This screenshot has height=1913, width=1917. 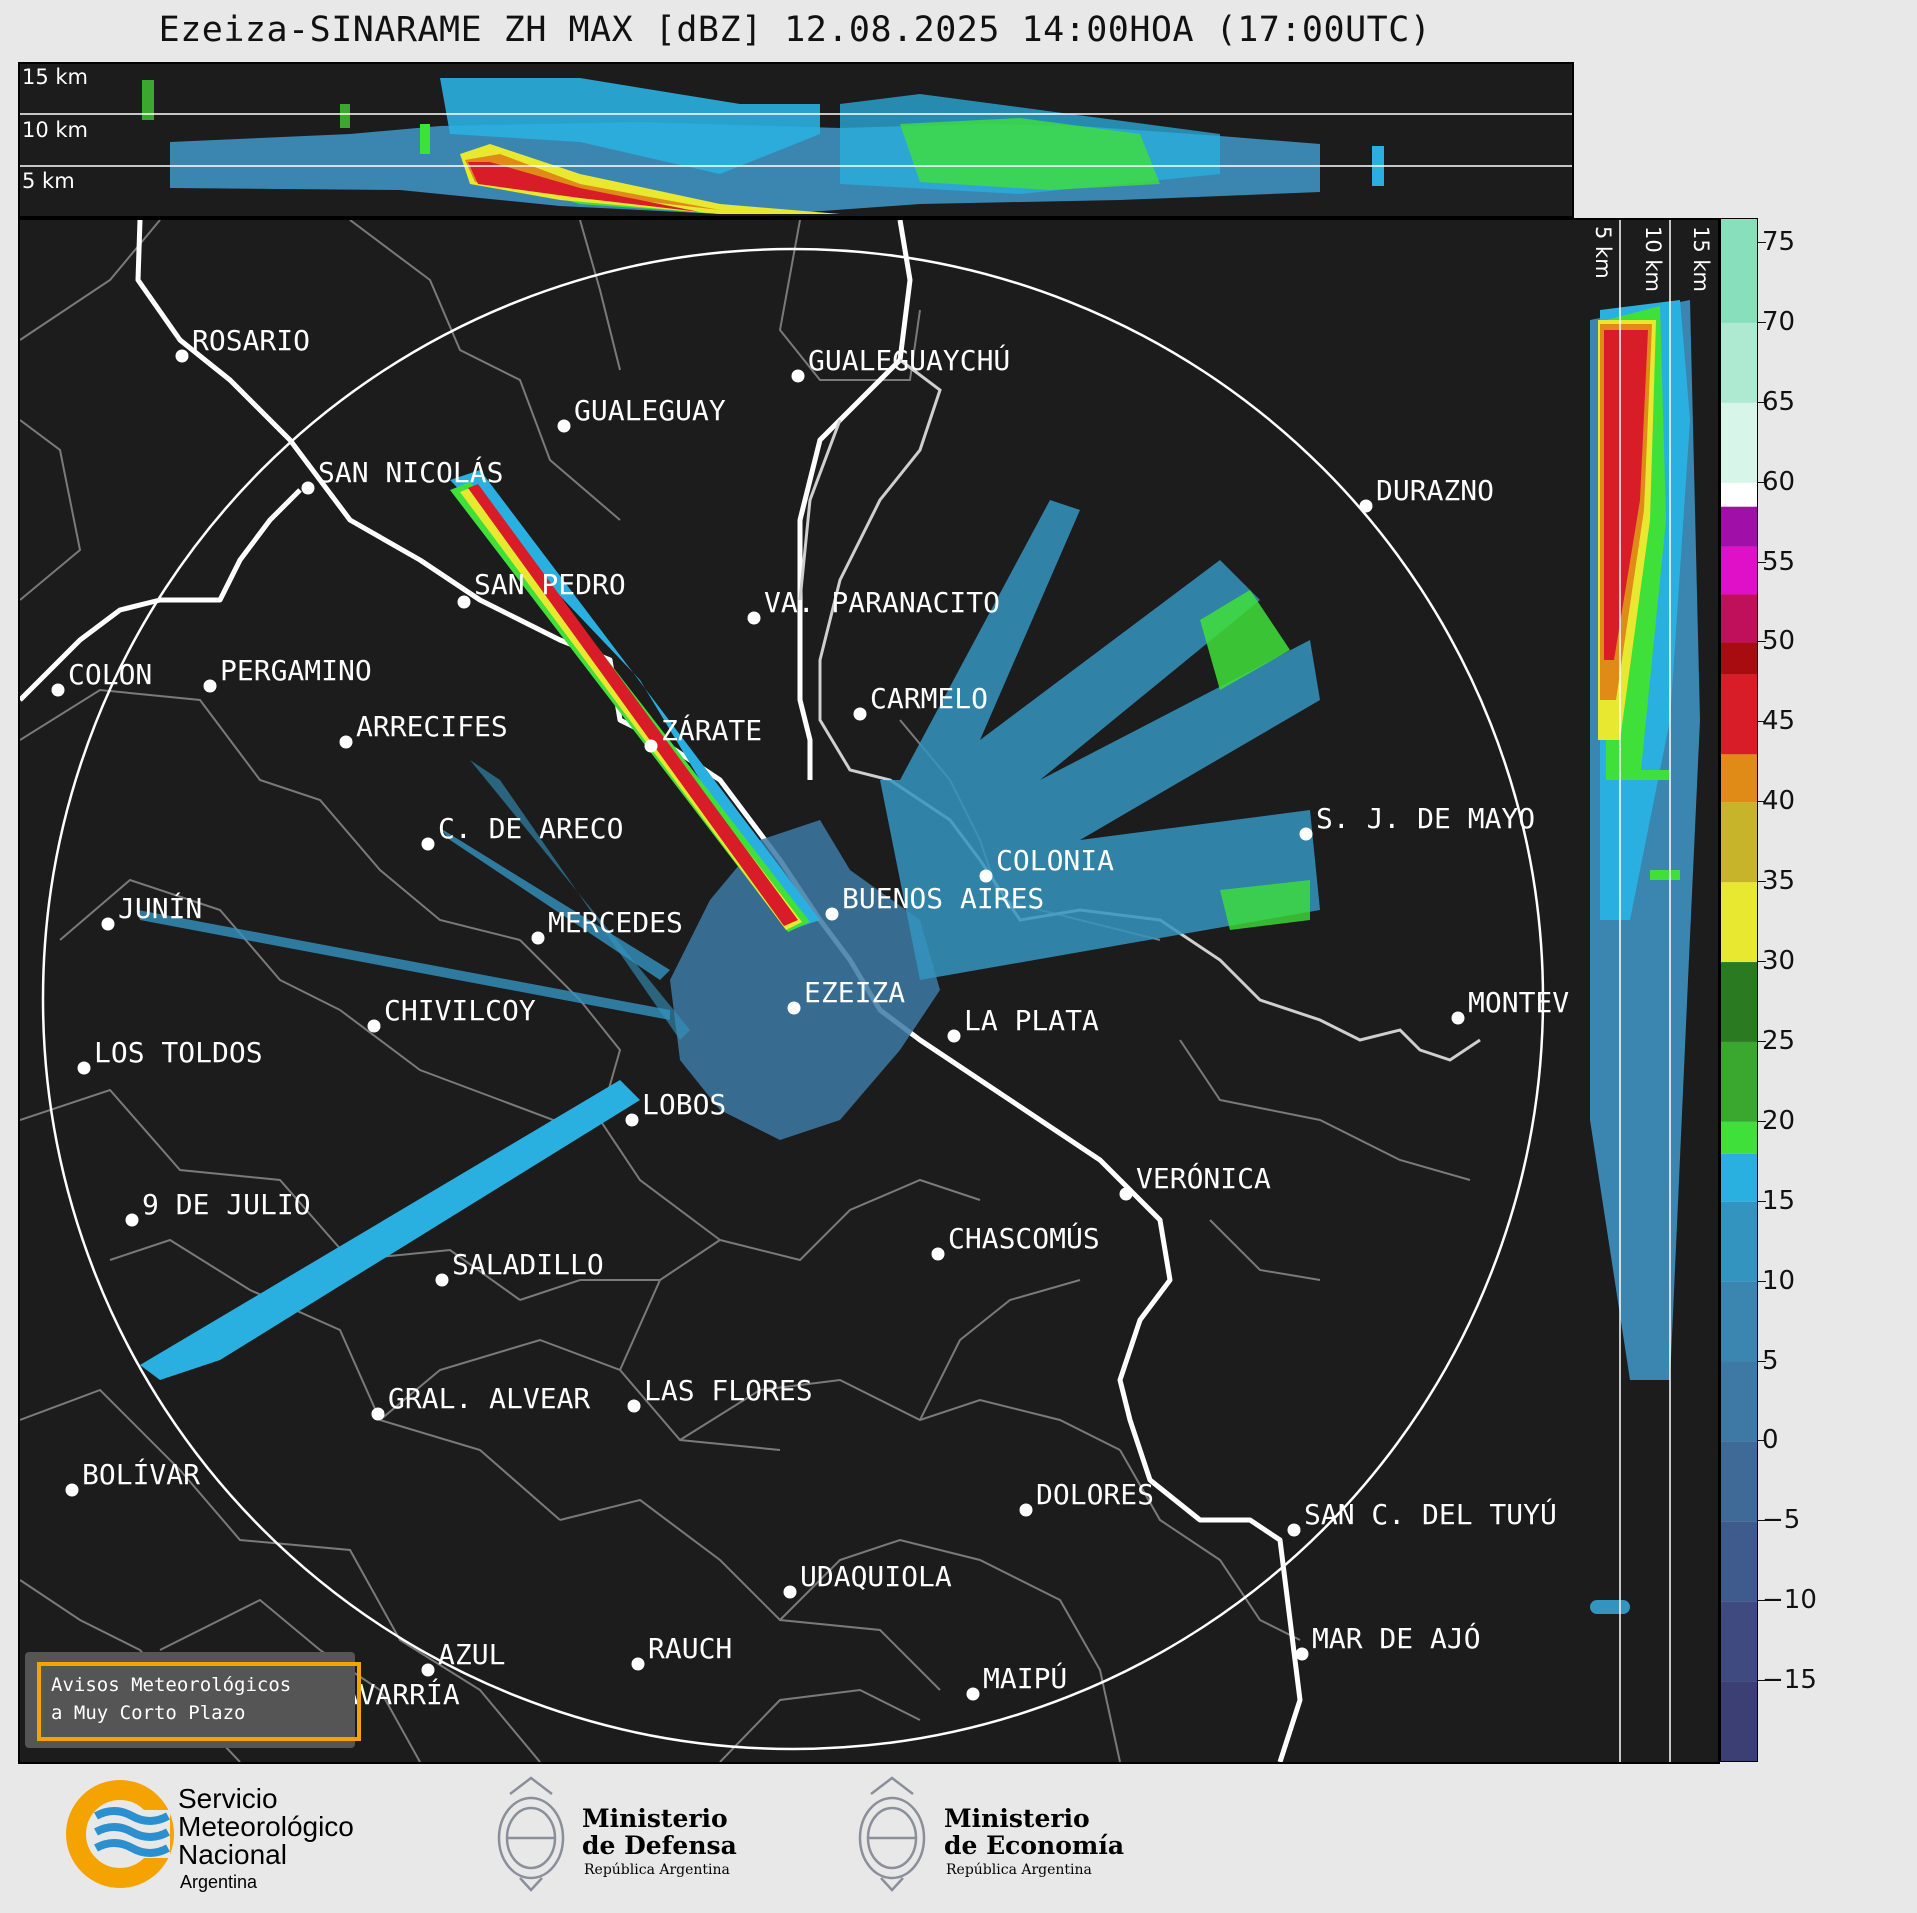 I want to click on city-label: DURAZNO, so click(x=1435, y=490).